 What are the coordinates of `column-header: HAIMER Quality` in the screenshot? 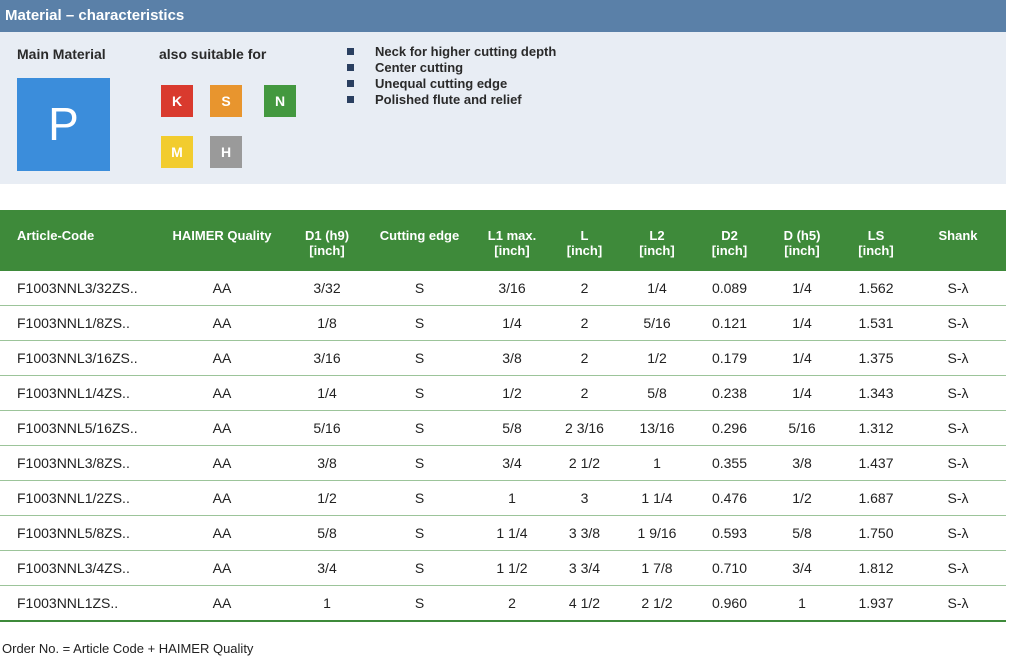 It's located at (222, 240).